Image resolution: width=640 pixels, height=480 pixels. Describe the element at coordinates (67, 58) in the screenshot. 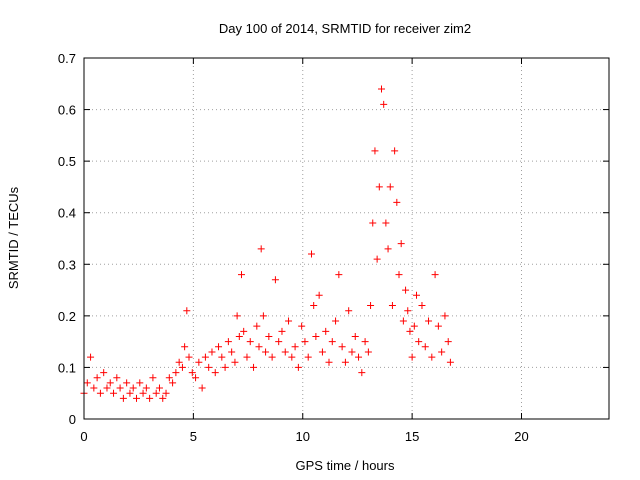

I see `y-tick-label: 0.7` at that location.